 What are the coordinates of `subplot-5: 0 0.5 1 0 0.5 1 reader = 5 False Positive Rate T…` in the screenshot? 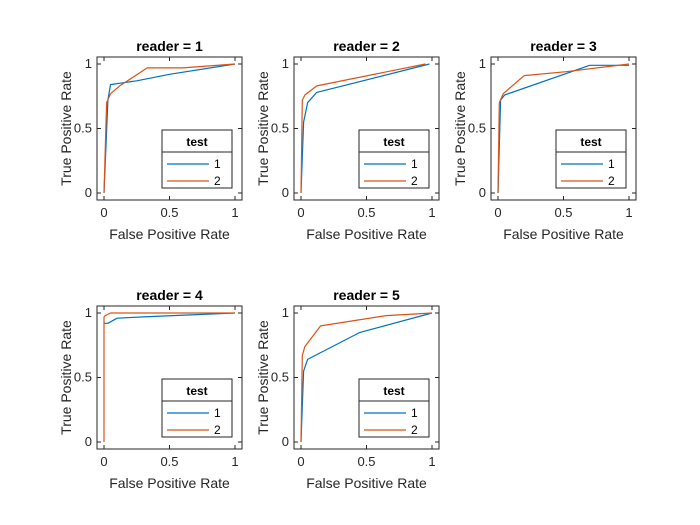 It's located at (347, 389).